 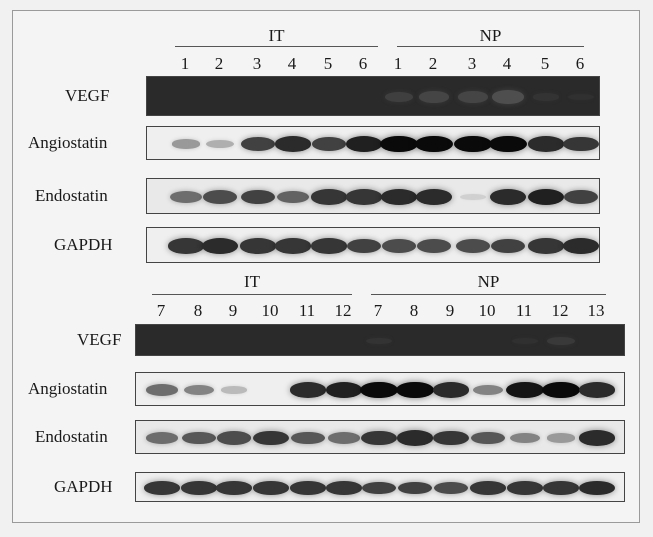 I want to click on lane-number: 8, so click(x=414, y=310).